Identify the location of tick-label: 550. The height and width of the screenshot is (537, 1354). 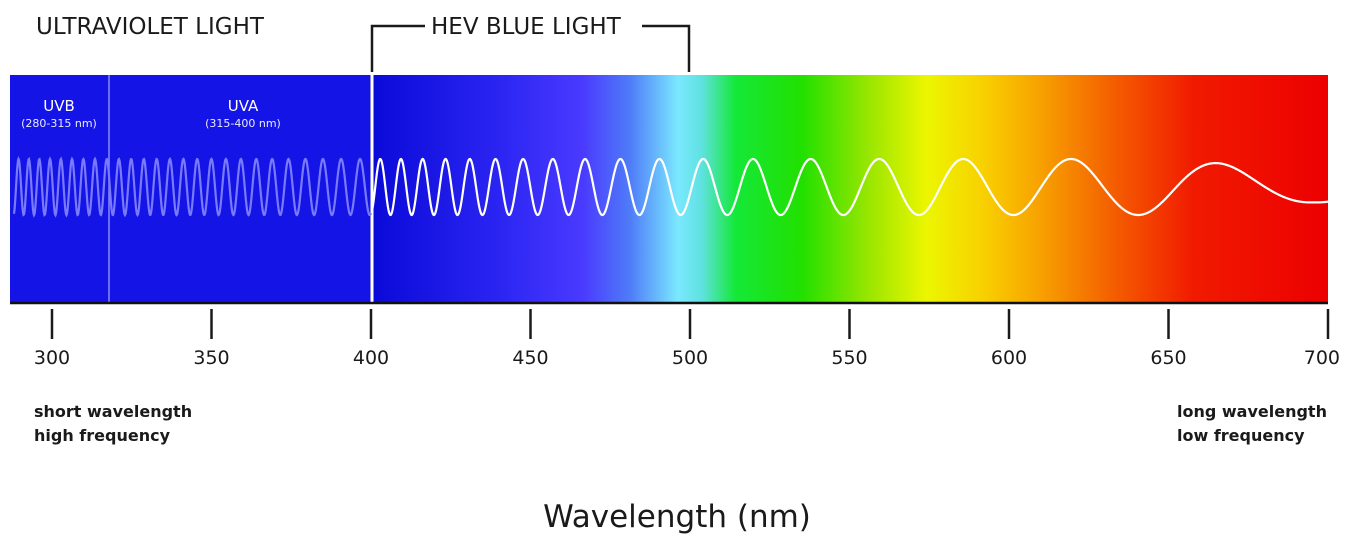
(849, 358).